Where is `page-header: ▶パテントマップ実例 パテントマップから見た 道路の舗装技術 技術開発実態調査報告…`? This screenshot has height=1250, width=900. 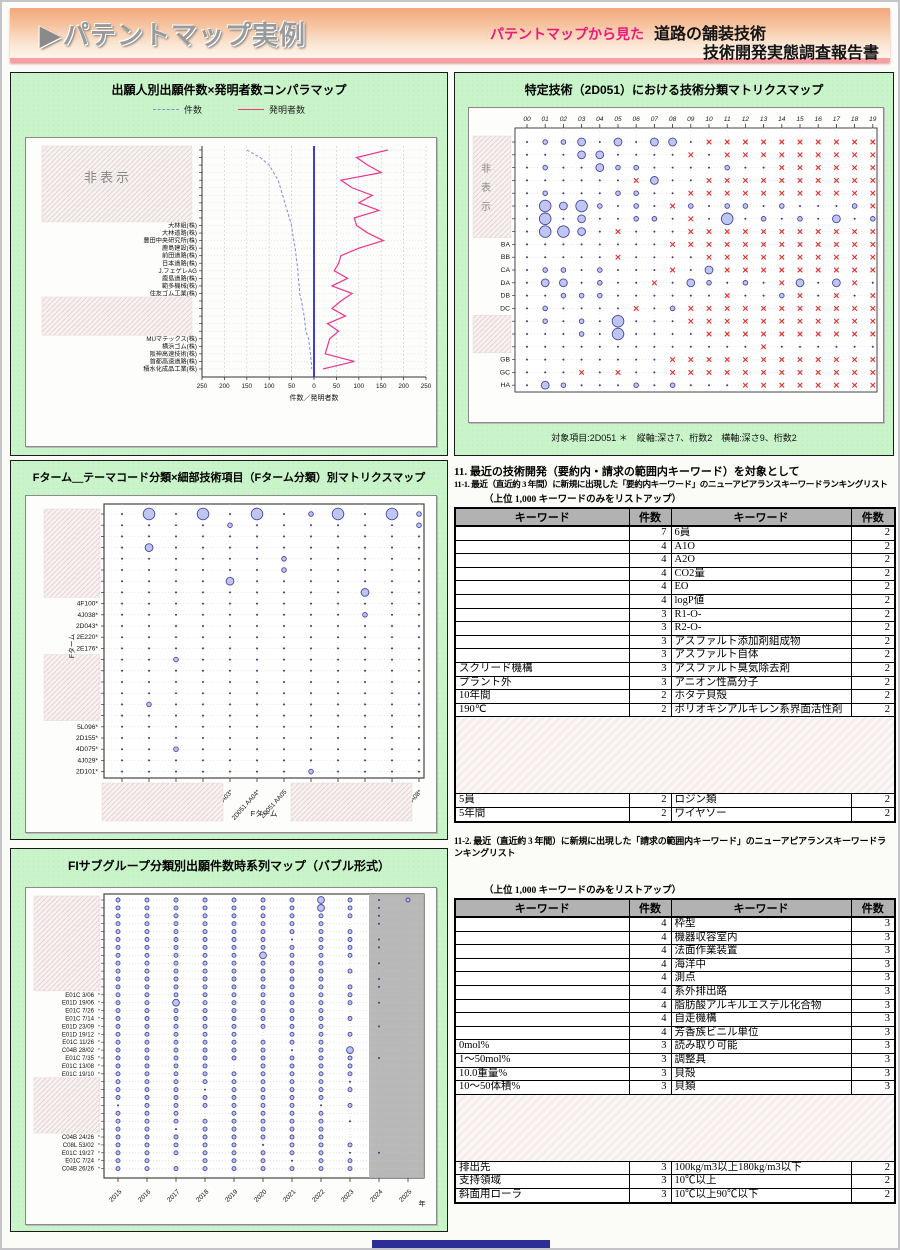 page-header: ▶パテントマップ実例 パテントマップから見た 道路の舗装技術 技術開発実態調査報告… is located at coordinates (450, 35).